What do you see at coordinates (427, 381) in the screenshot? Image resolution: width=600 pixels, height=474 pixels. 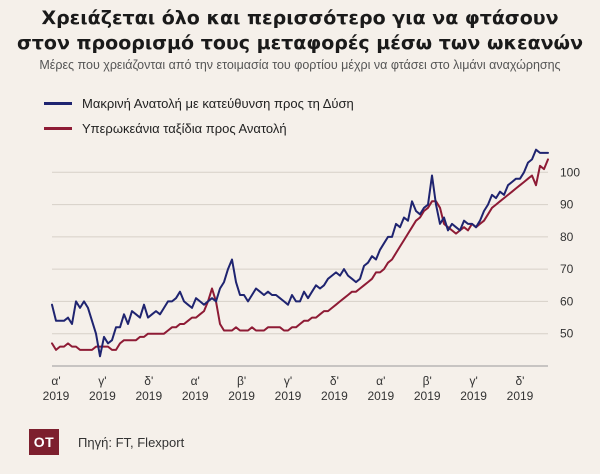 I see `x-tick-label-top-8: β'` at bounding box center [427, 381].